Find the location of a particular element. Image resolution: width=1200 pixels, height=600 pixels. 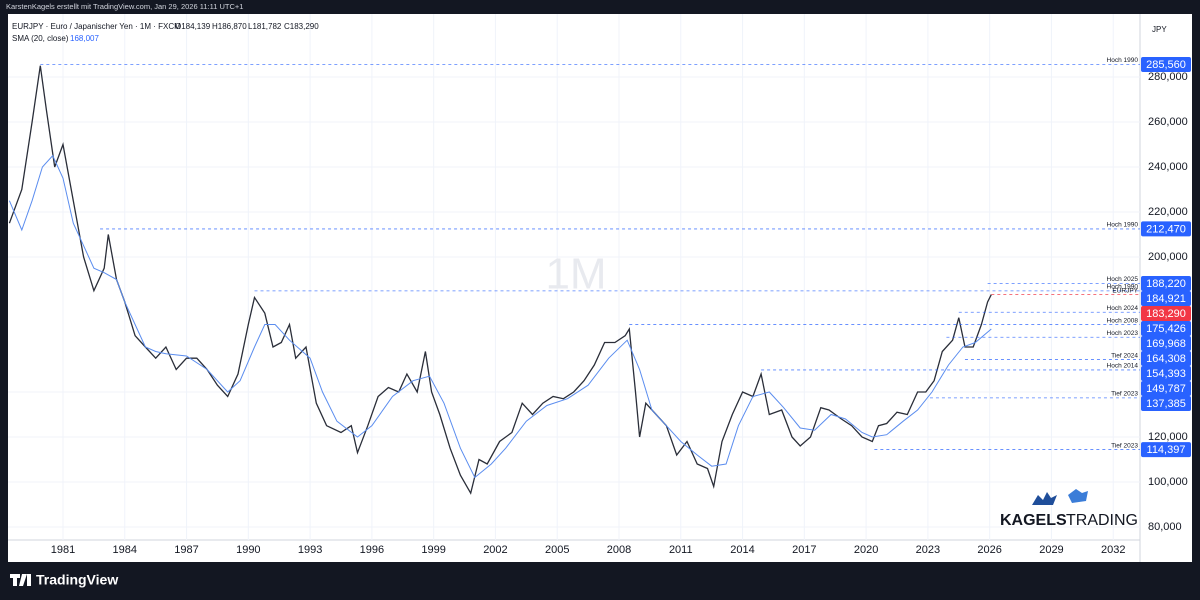

price-tag-label: 188,220 is located at coordinates (1166, 284).